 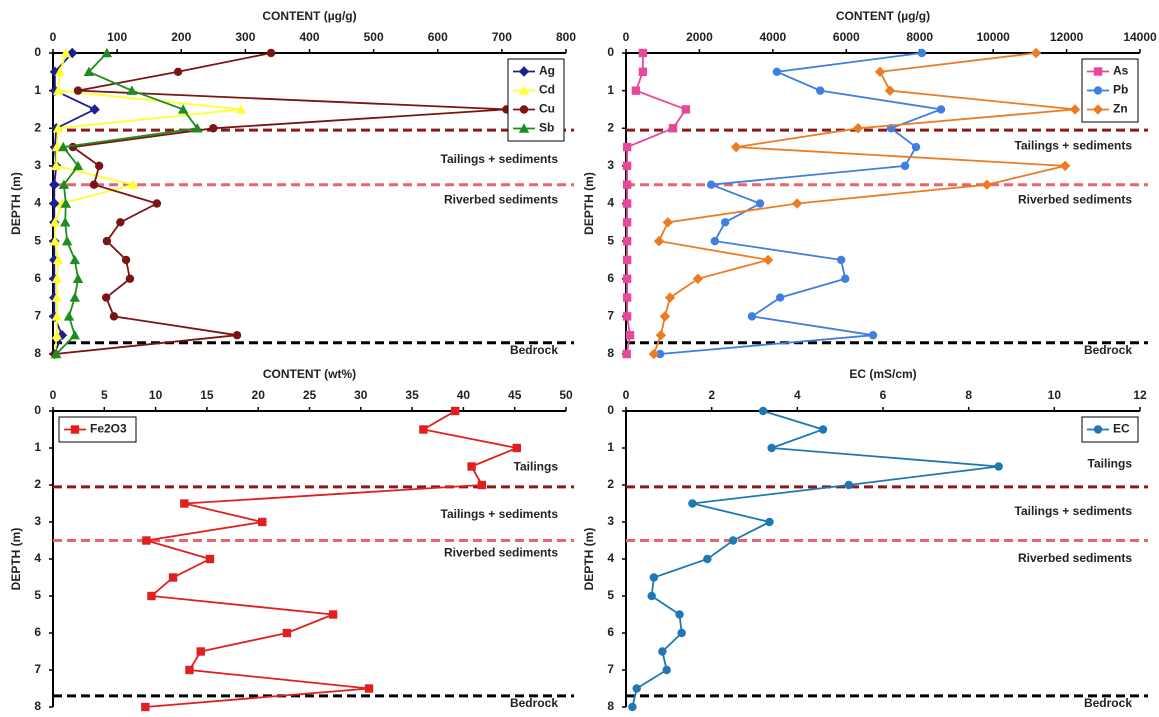 What do you see at coordinates (1055, 395) in the screenshot?
I see `x-tick-label: 10` at bounding box center [1055, 395].